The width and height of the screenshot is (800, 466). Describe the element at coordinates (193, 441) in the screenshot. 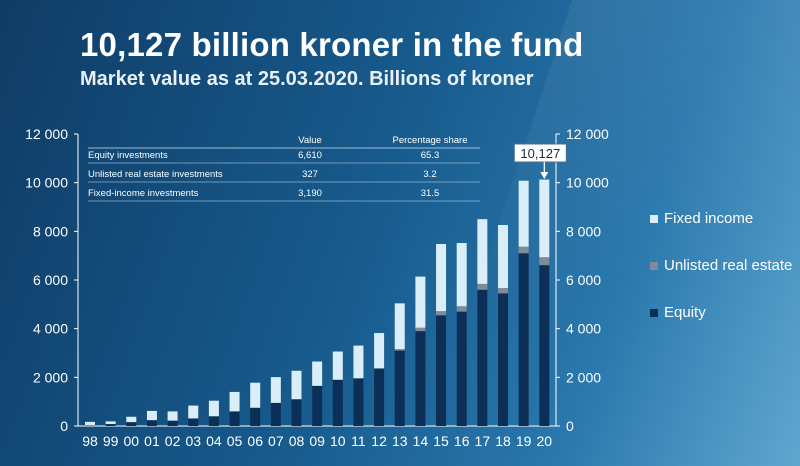

I see `x-tick-label: 03` at that location.